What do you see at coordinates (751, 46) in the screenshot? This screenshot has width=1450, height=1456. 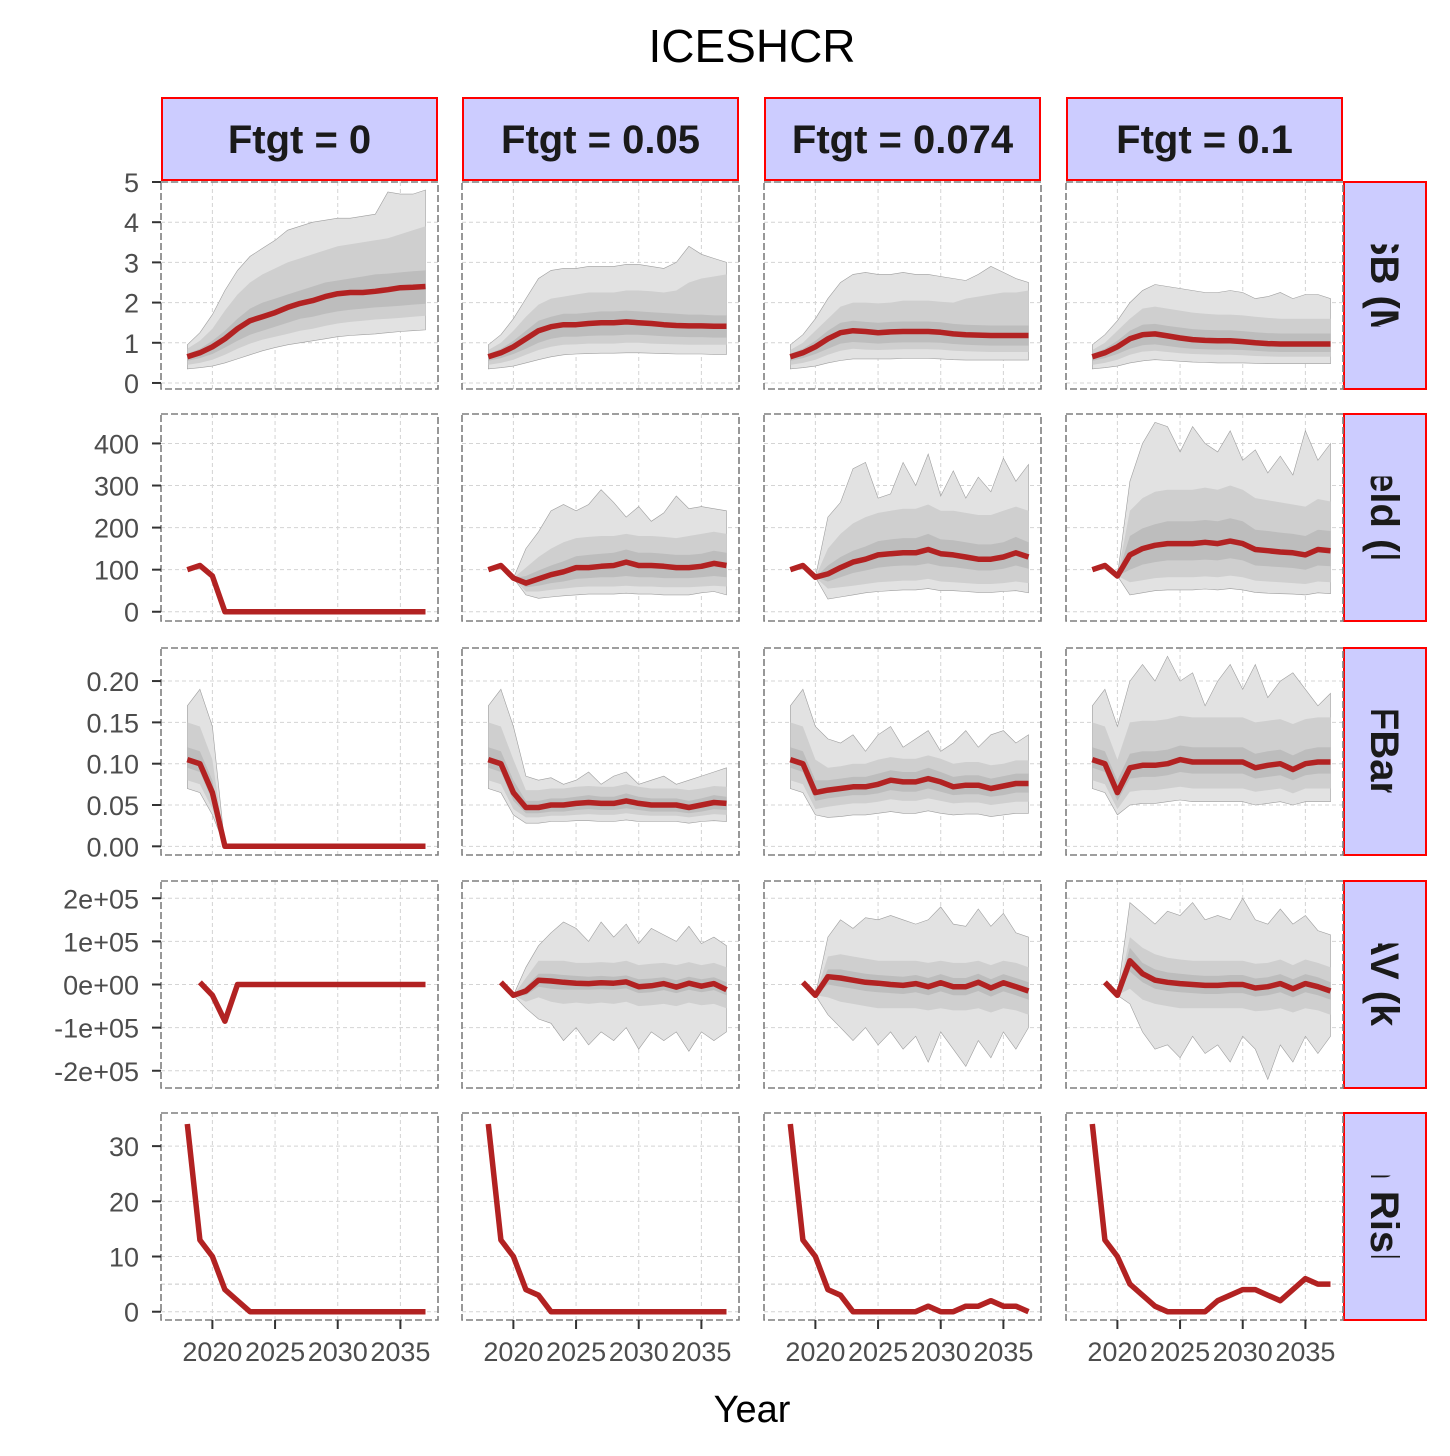 I see `chart-title: ICESHCR` at bounding box center [751, 46].